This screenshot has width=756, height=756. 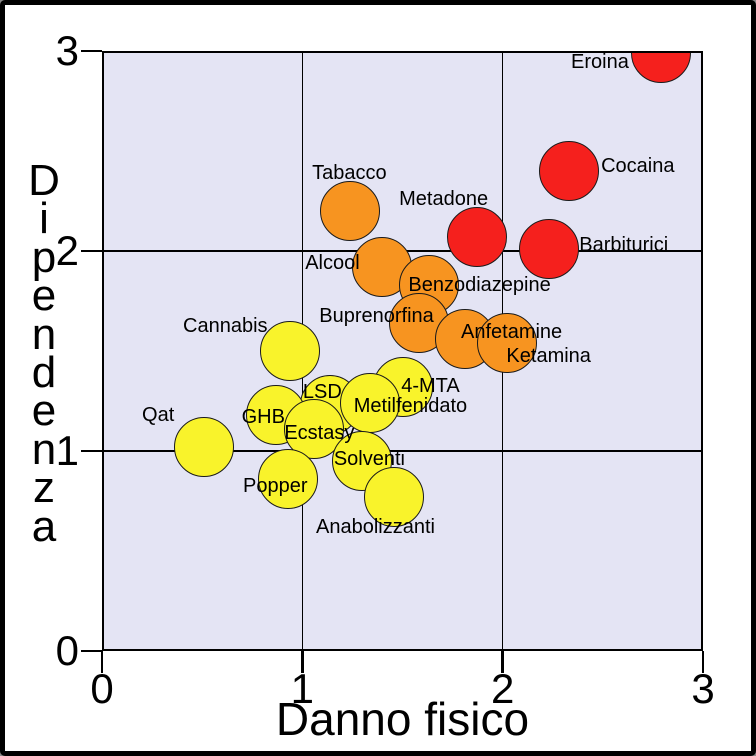 What do you see at coordinates (638, 166) in the screenshot?
I see `point-label-cocaina: Cocaina` at bounding box center [638, 166].